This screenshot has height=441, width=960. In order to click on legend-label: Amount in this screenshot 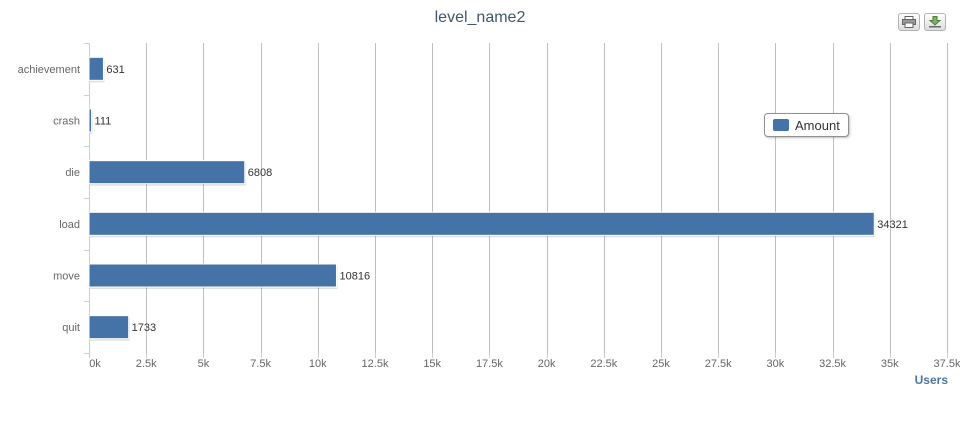, I will do `click(817, 125)`.